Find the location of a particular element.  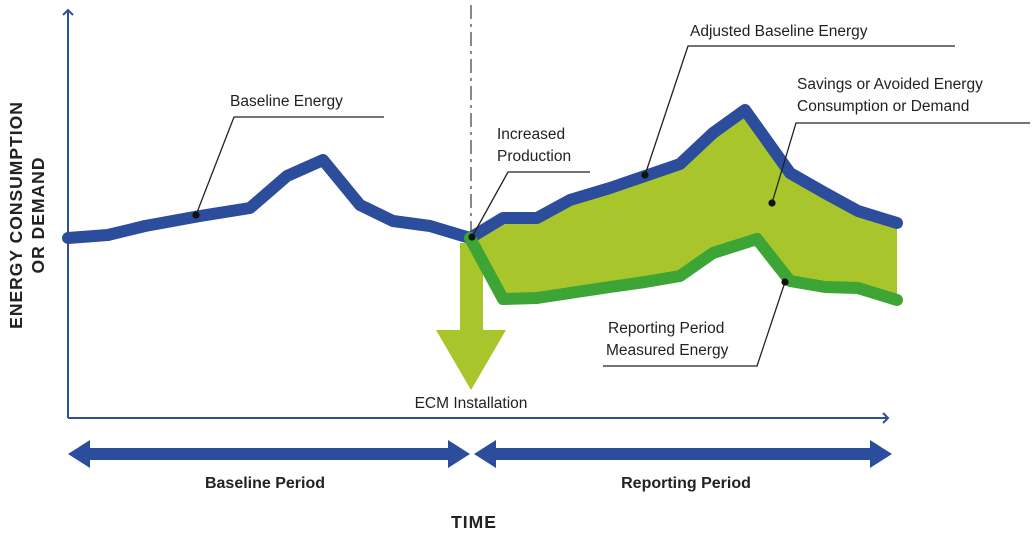

leader-savings is located at coordinates (900, 163).